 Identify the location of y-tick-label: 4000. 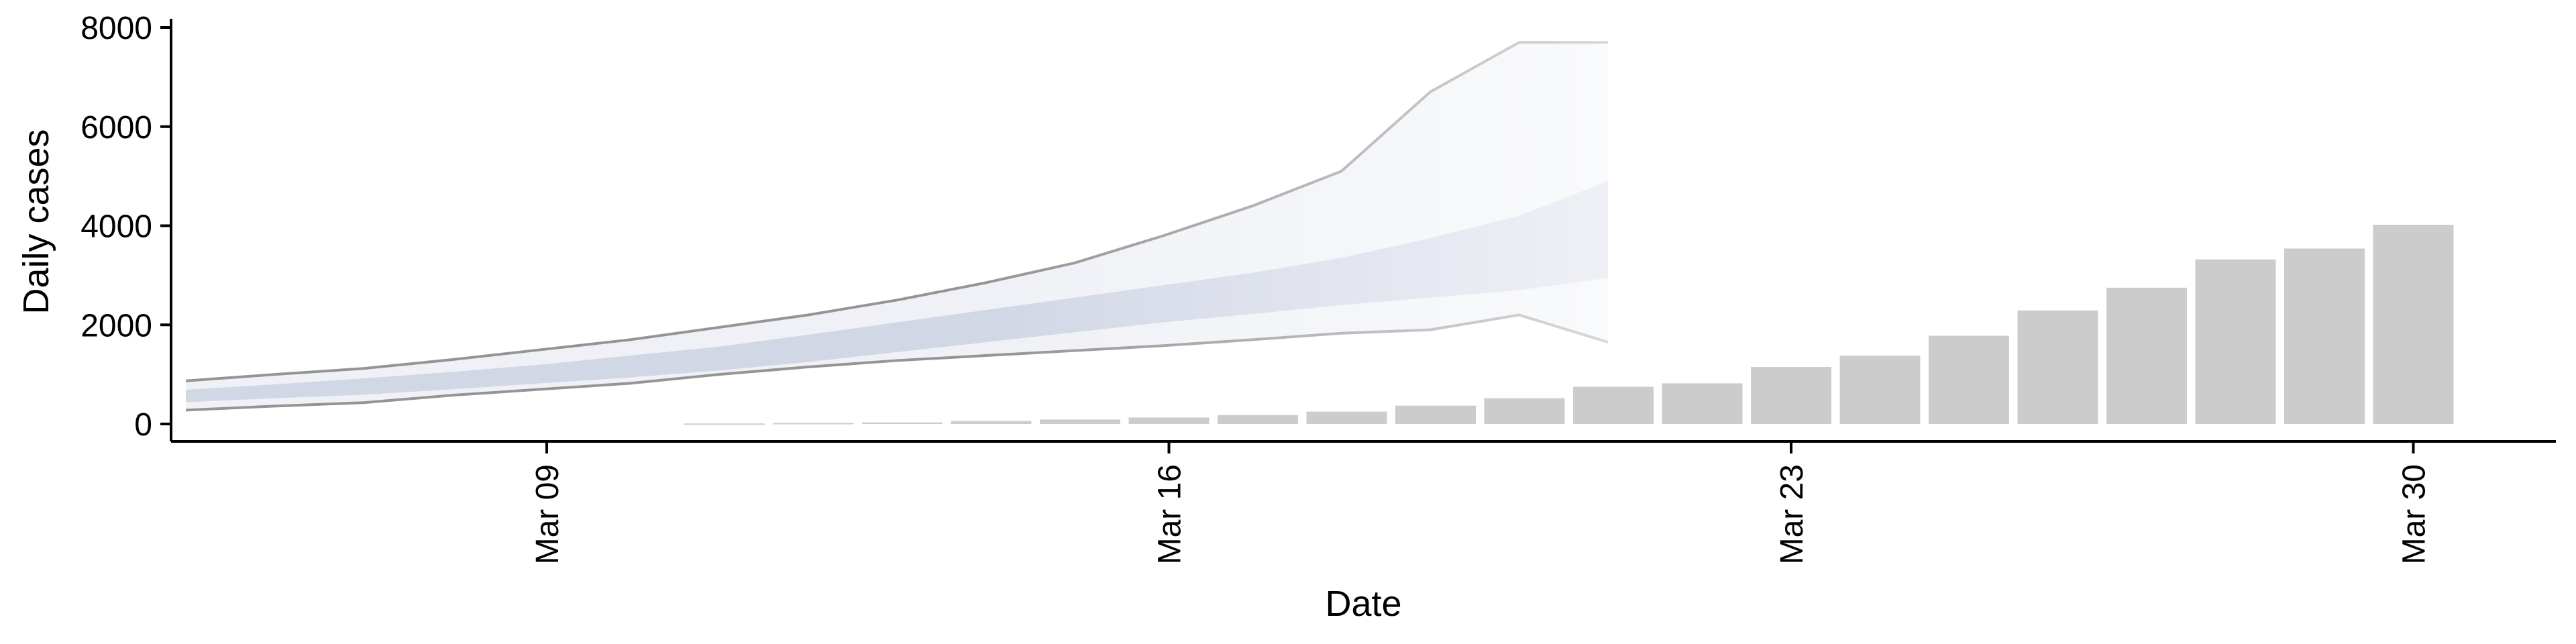
(116, 227).